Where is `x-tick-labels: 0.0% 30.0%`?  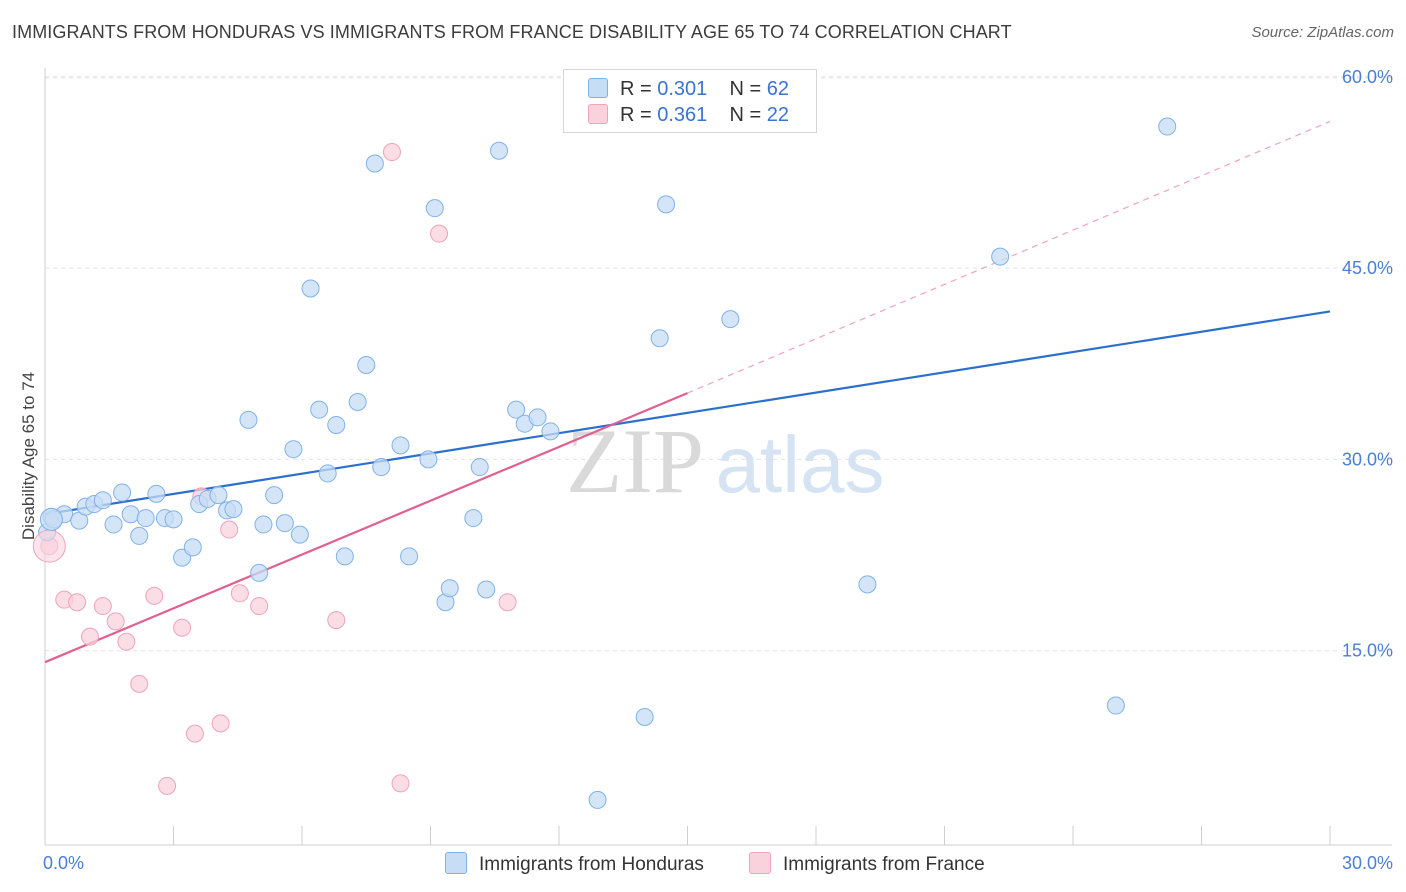 x-tick-labels: 0.0% 30.0% is located at coordinates (718, 863).